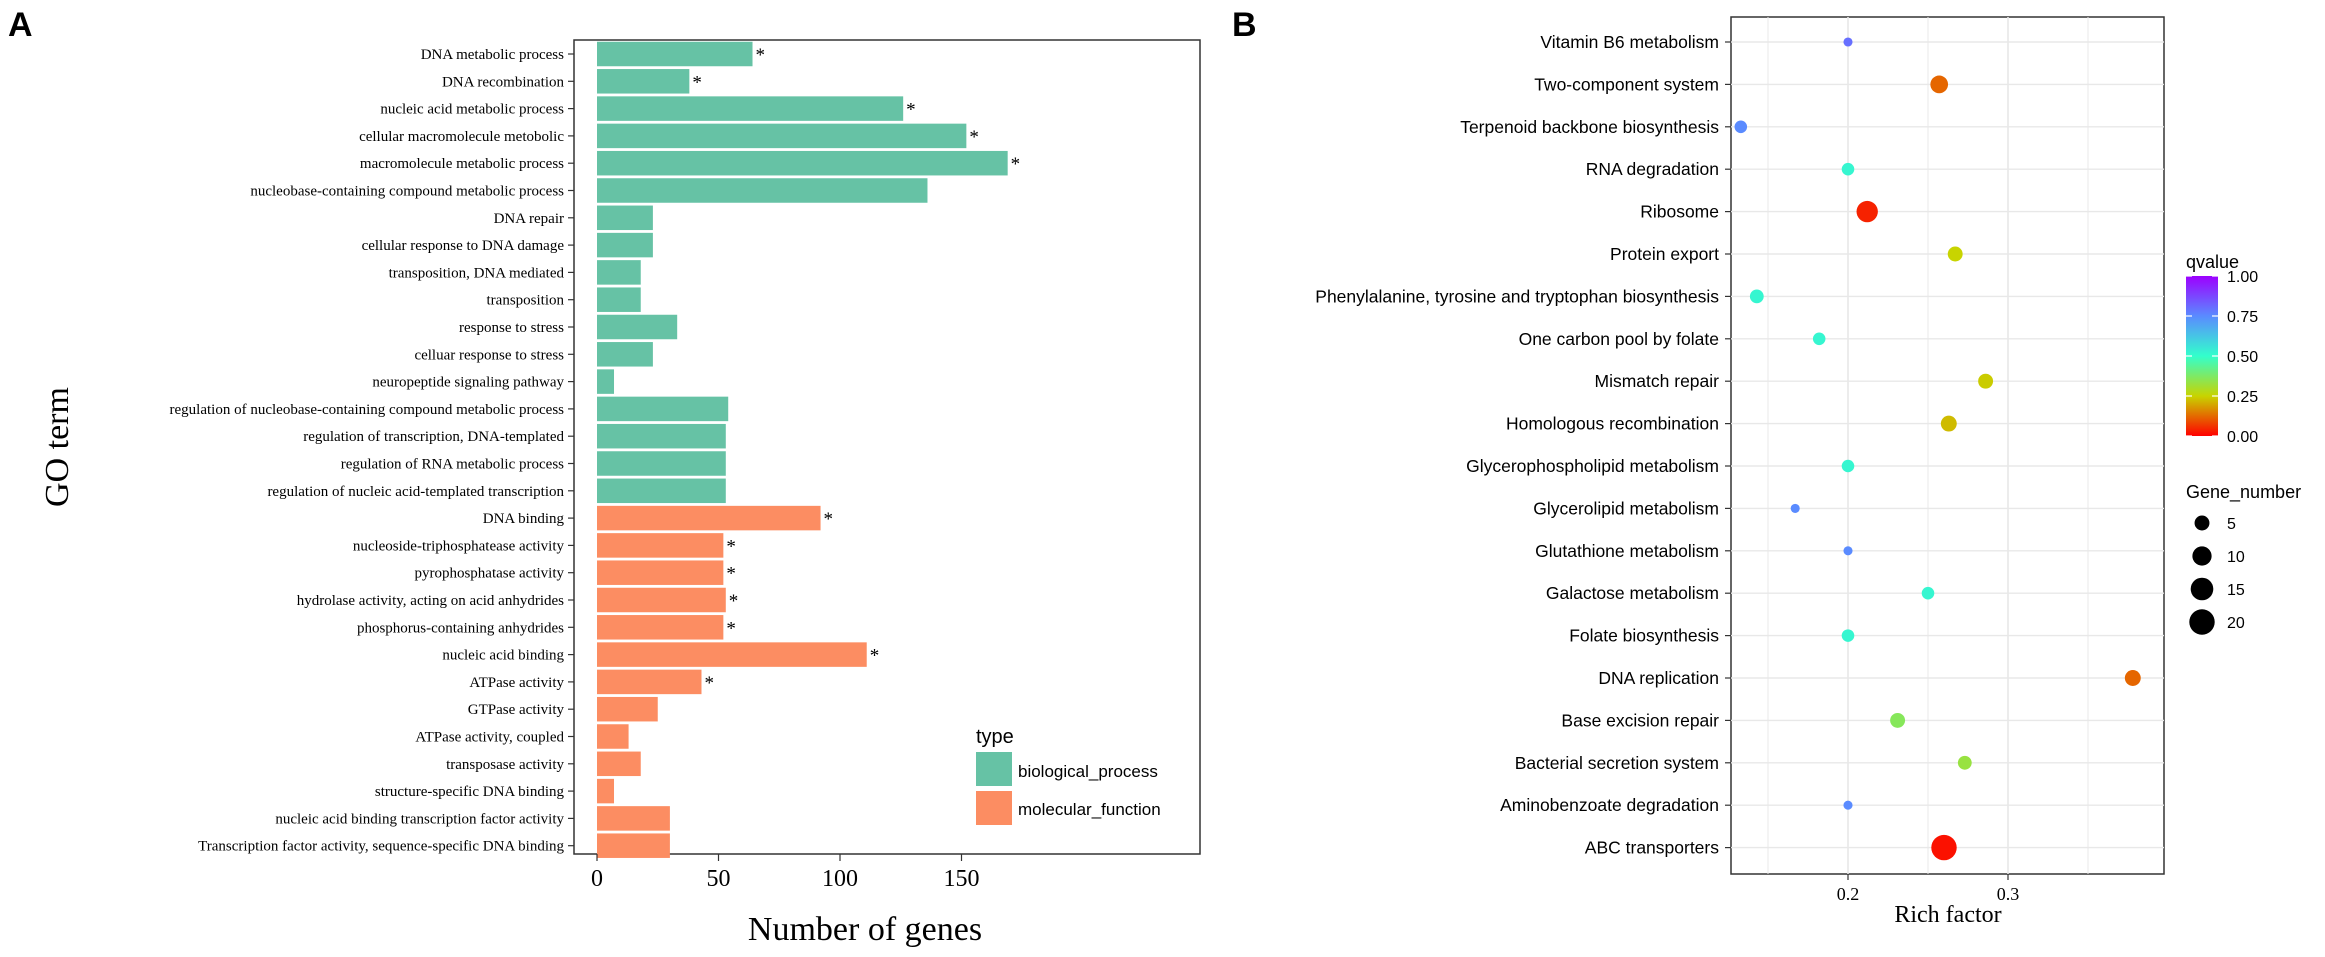  I want to click on dot-label-homologous-recombination: Homologous recombination, so click(1612, 424).